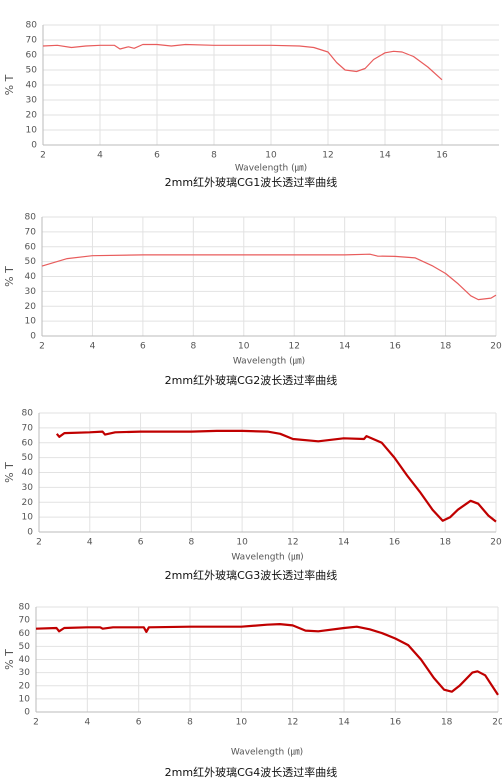  Describe the element at coordinates (251, 182) in the screenshot. I see `chart-title: 2mm红外玻璃CG1波长透过率曲线` at that location.